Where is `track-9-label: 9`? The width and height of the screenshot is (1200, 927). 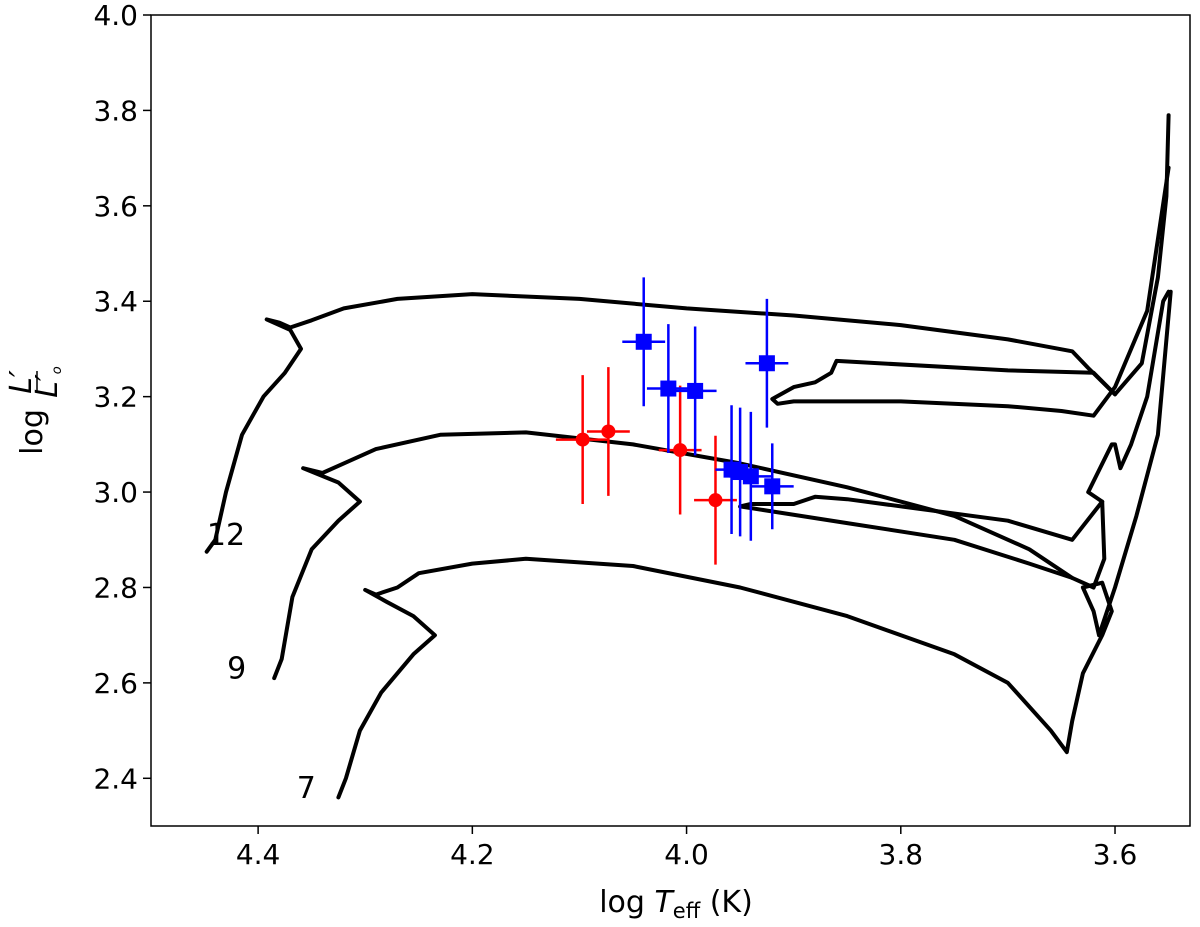 track-9-label: 9 is located at coordinates (236, 669).